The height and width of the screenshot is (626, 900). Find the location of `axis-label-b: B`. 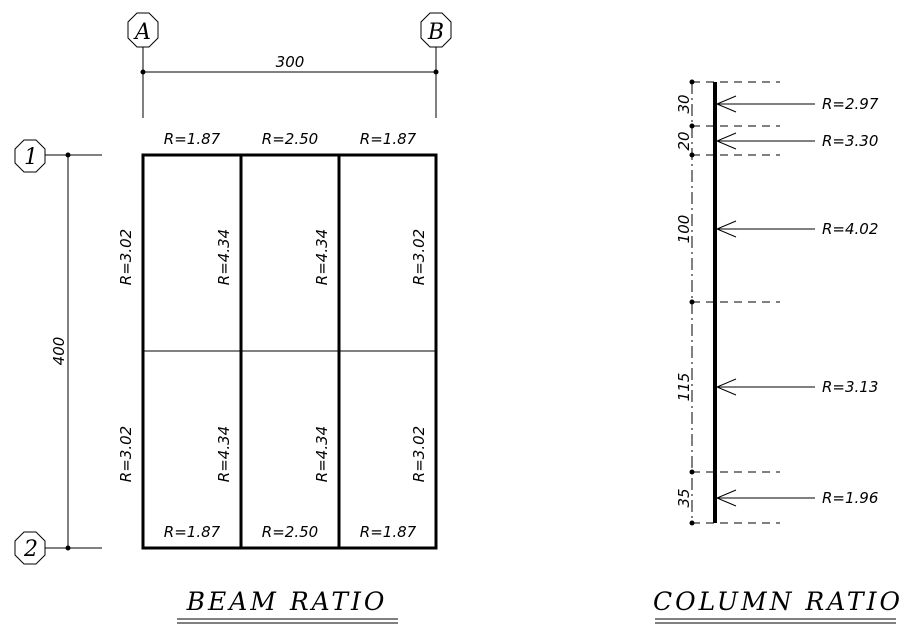

axis-label-b: B is located at coordinates (435, 32).